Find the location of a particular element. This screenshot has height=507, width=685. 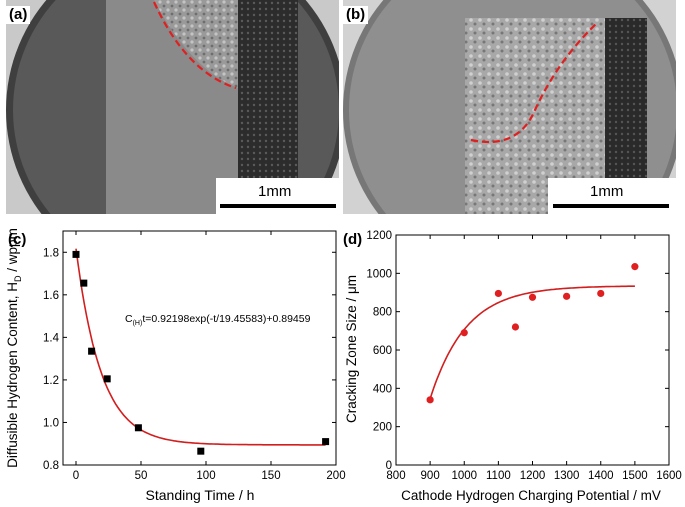

chart-d-x-tick-label: 1600 is located at coordinates (669, 476).